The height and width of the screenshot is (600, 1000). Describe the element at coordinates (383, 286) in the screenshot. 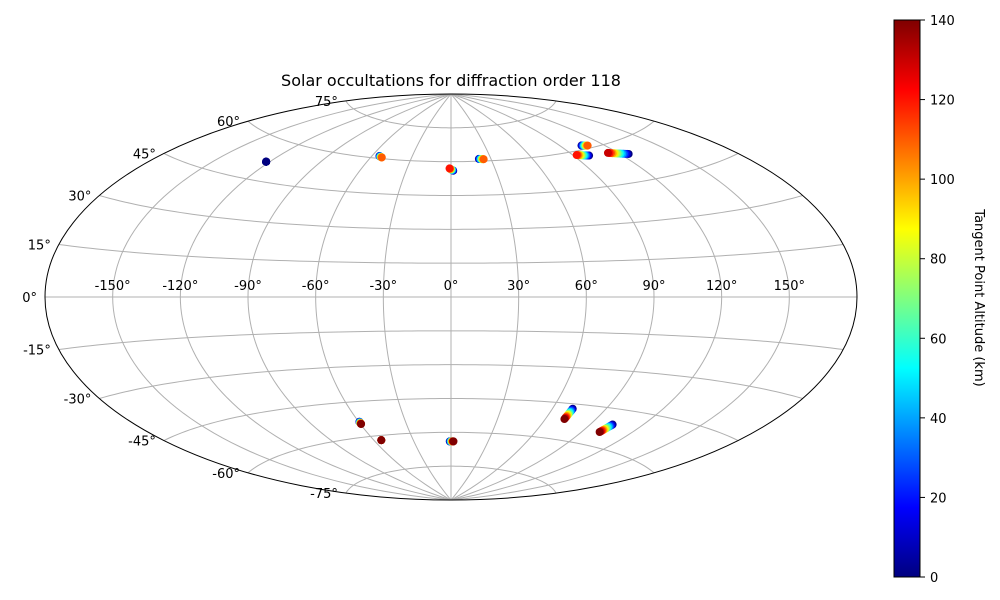

I see `lon-tick-label: -30°` at that location.